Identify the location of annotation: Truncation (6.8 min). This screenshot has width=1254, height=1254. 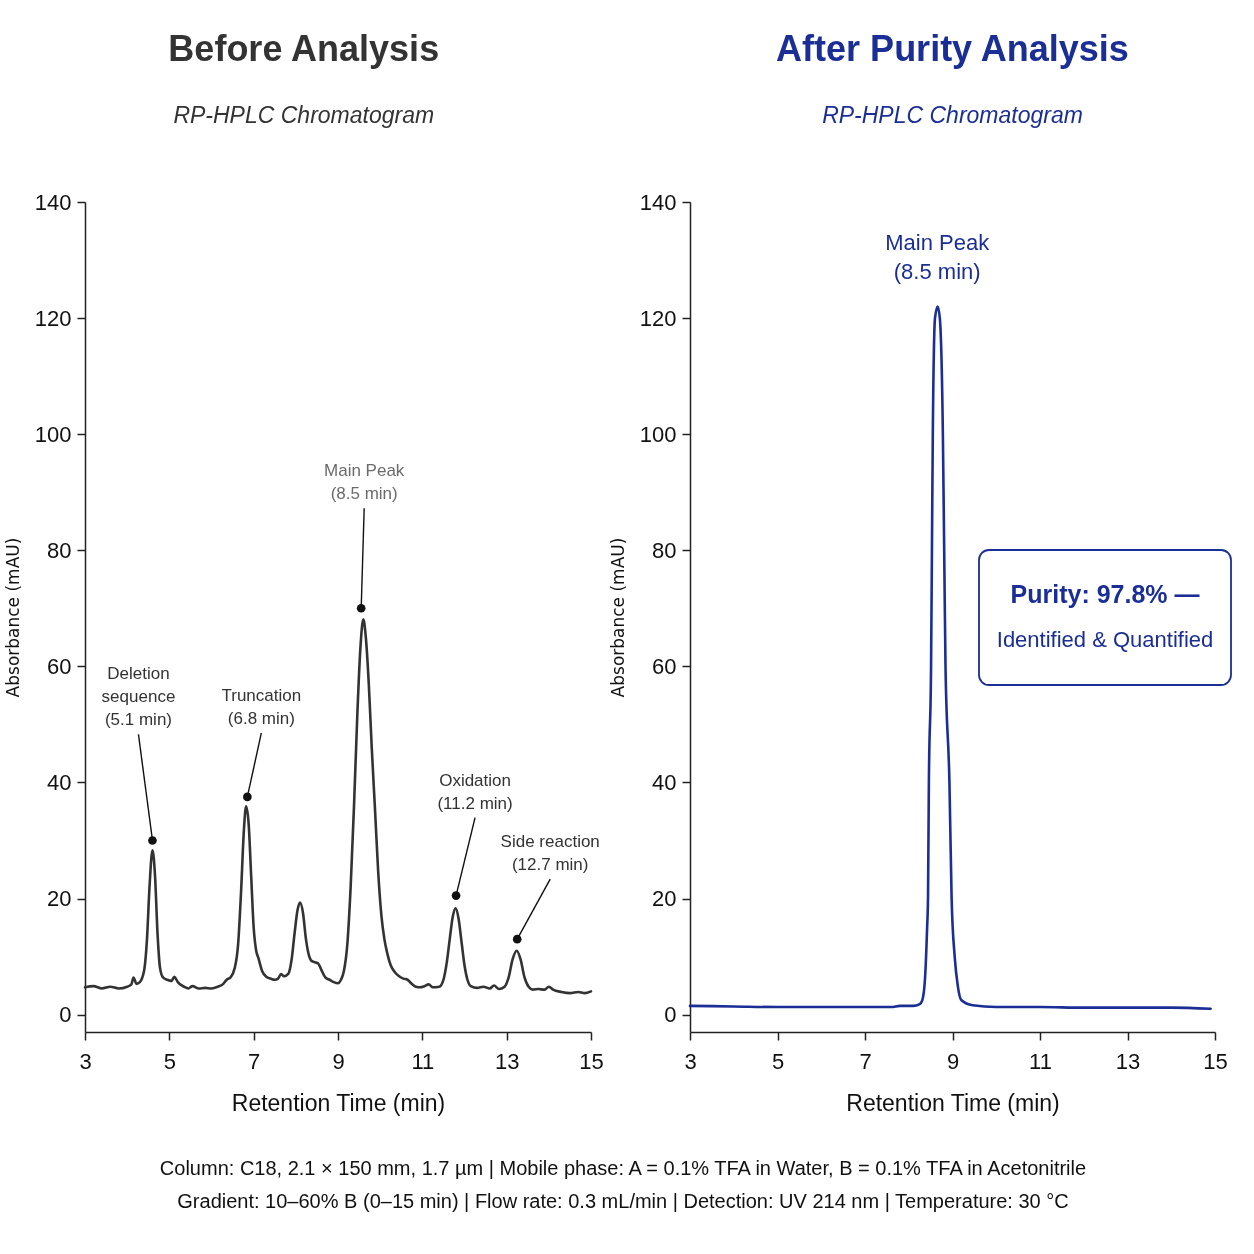
(261, 706).